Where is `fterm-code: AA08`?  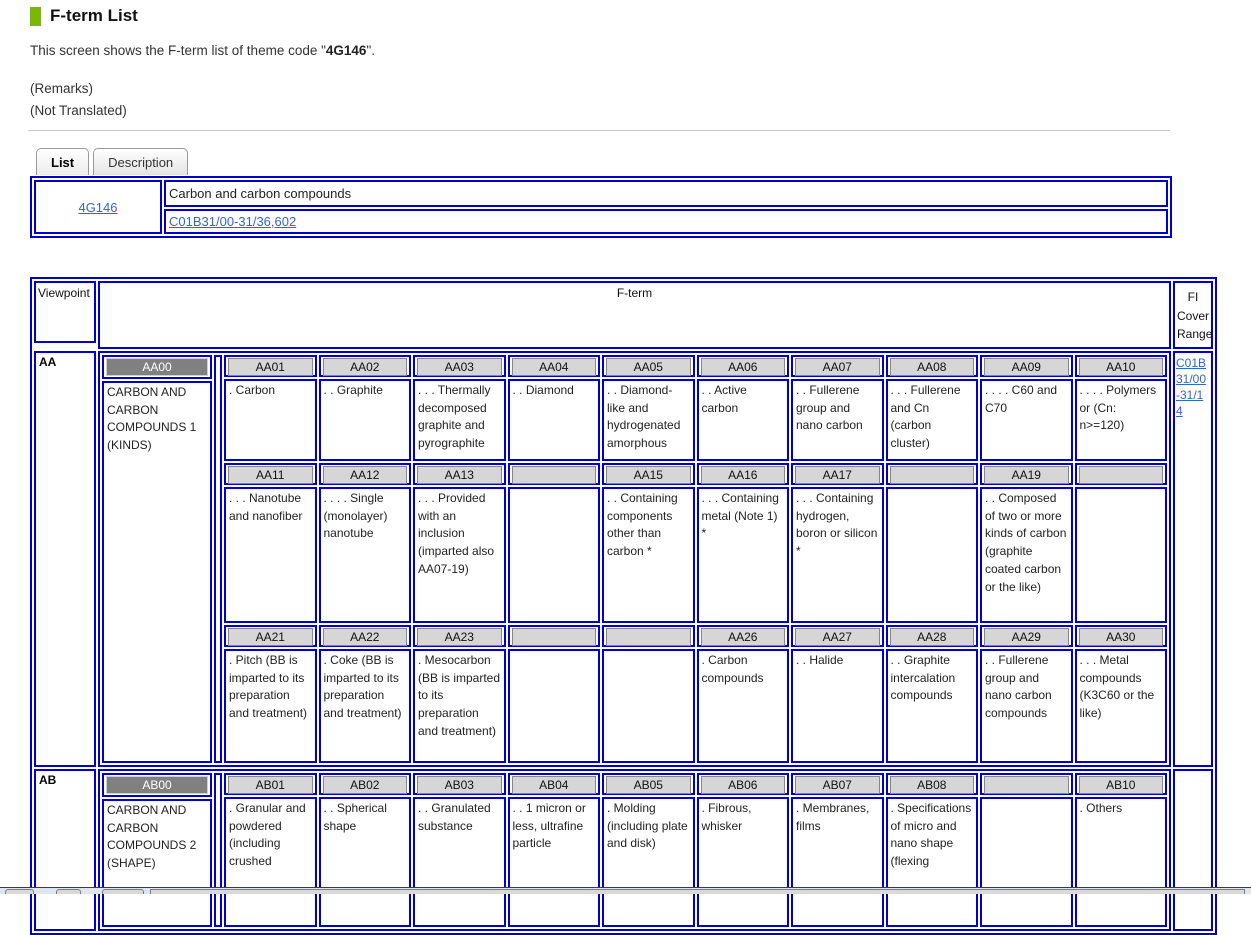
fterm-code: AA08 is located at coordinates (931, 366).